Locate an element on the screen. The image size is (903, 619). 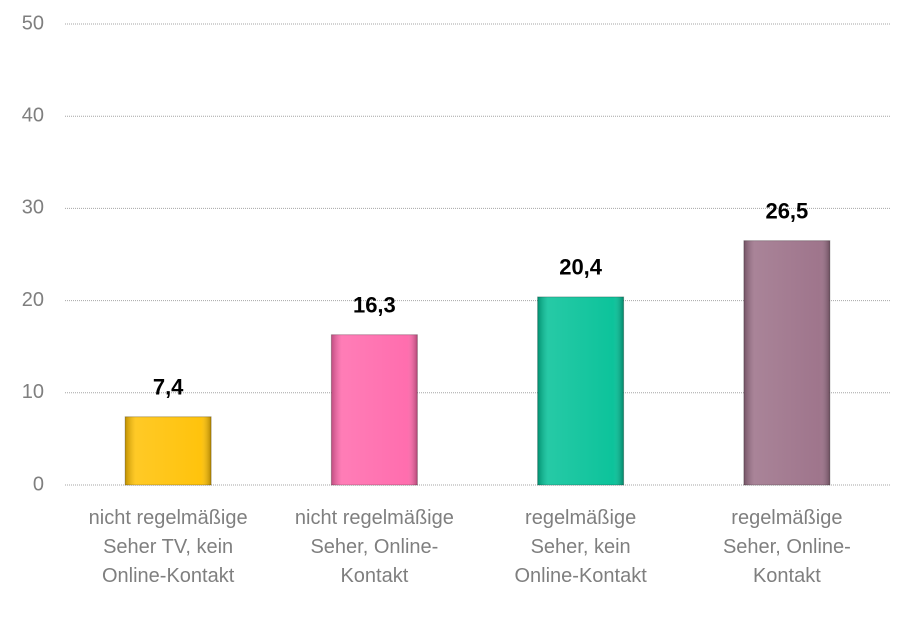
value-label: 7,4 is located at coordinates (168, 387).